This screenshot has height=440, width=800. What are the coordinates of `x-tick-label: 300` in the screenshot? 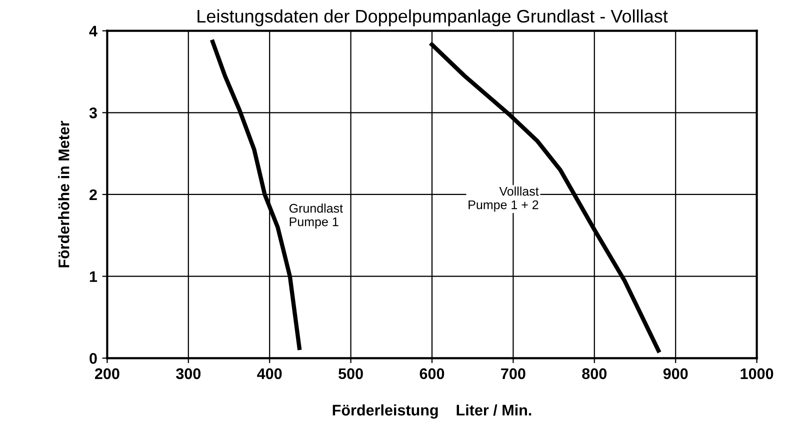 It's located at (188, 374).